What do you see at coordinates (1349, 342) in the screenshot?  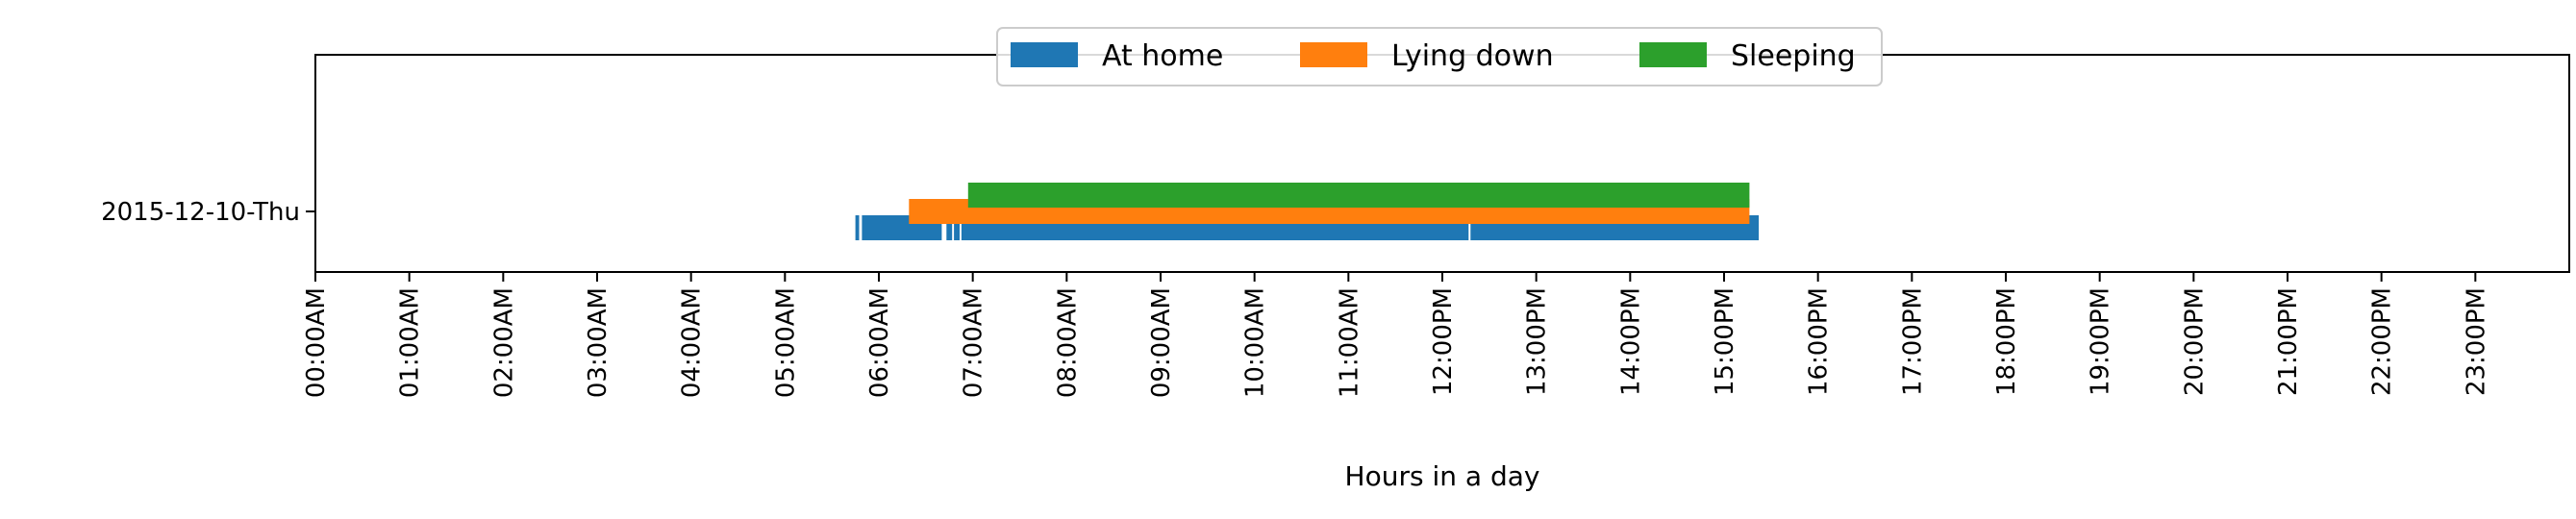 I see `x-tick-label: 11:00AM` at bounding box center [1349, 342].